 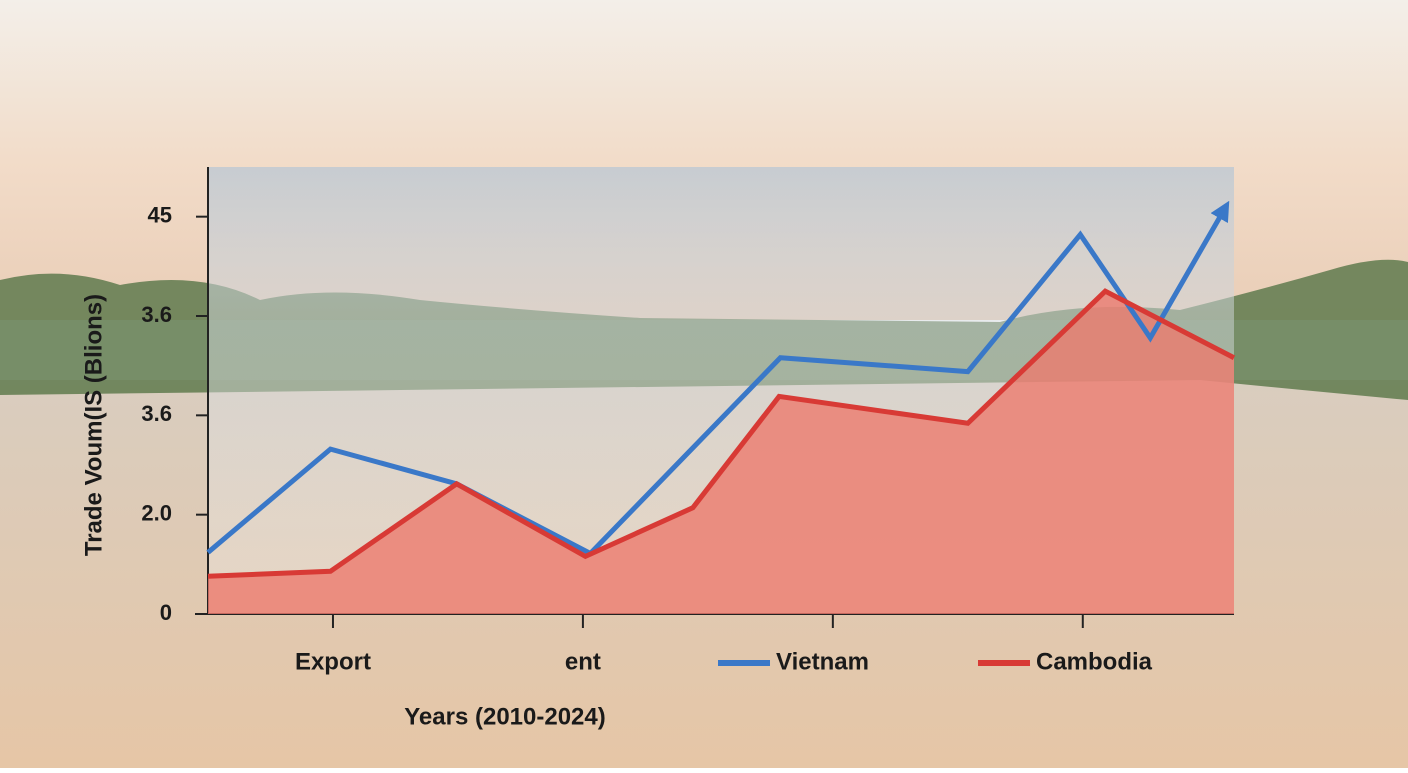 I want to click on legend-label: Vietnam, so click(x=822, y=661).